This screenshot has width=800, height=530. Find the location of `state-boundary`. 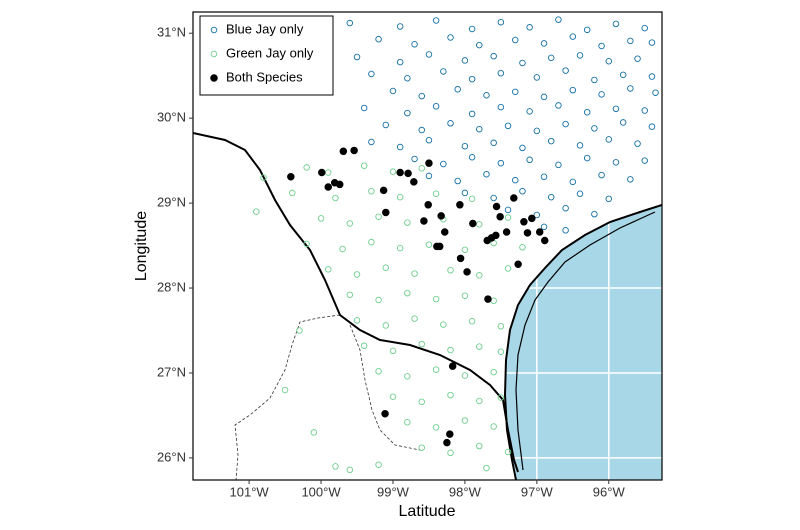

state-boundary is located at coordinates (287, 397).